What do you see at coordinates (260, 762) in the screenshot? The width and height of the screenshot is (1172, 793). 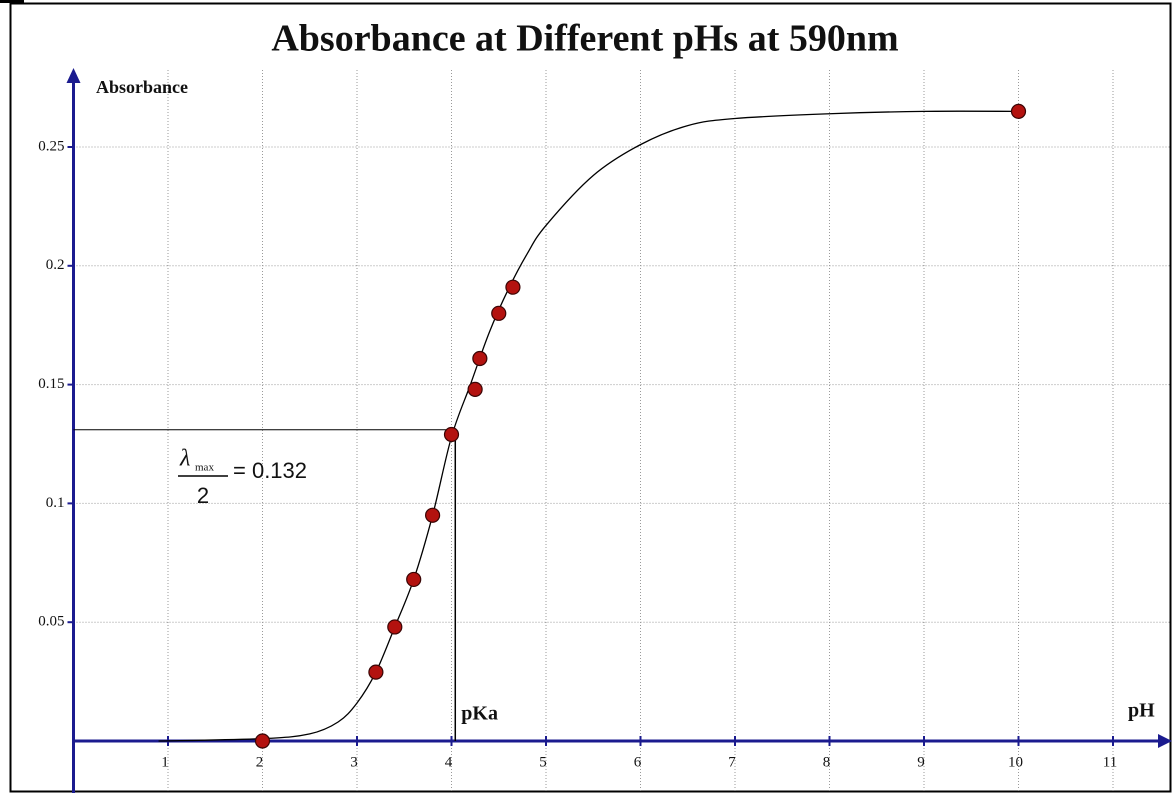 I see `x-tick-label: 2` at bounding box center [260, 762].